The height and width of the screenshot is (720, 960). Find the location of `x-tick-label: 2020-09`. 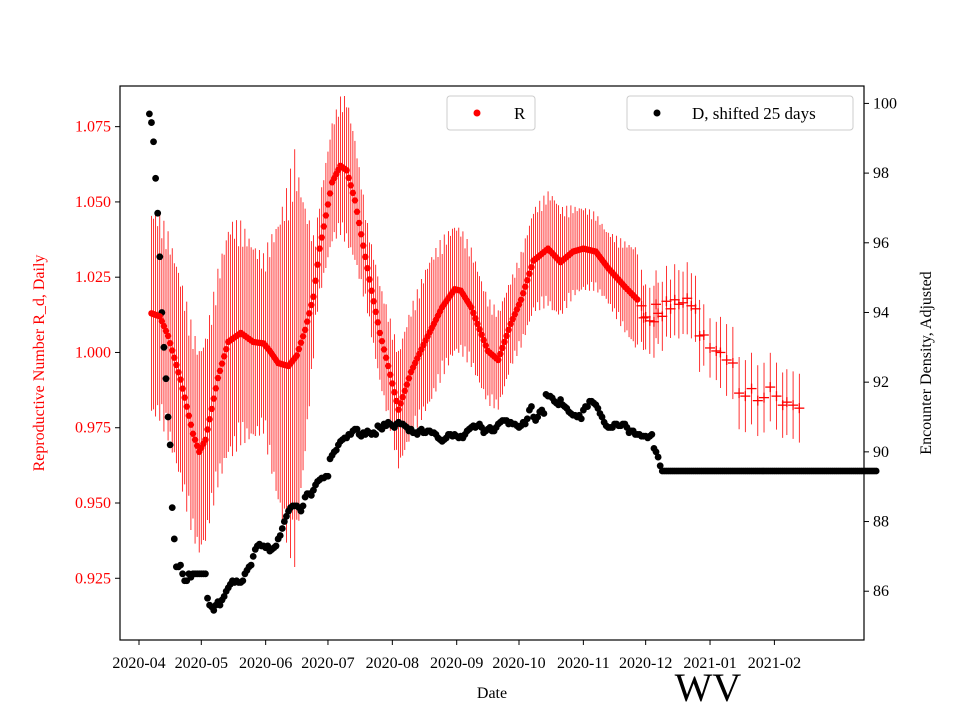

x-tick-label: 2020-09 is located at coordinates (456, 663).